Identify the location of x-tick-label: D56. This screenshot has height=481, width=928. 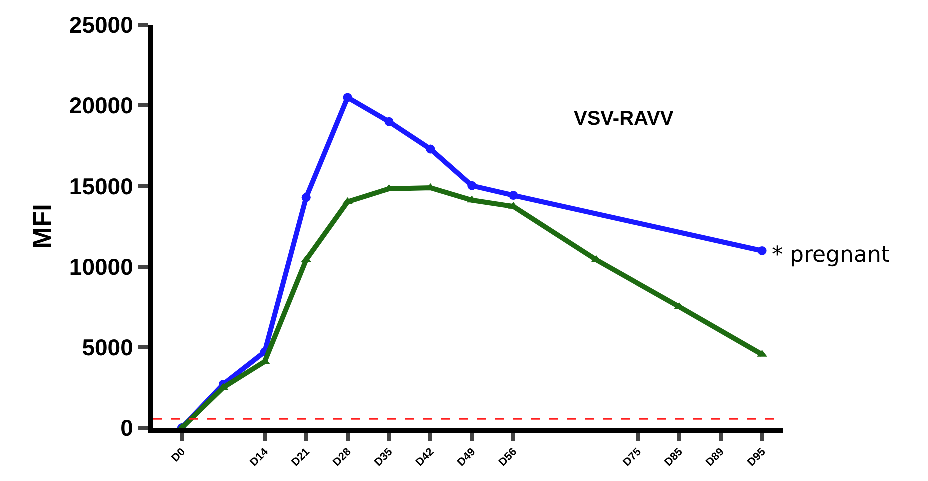
(508, 457).